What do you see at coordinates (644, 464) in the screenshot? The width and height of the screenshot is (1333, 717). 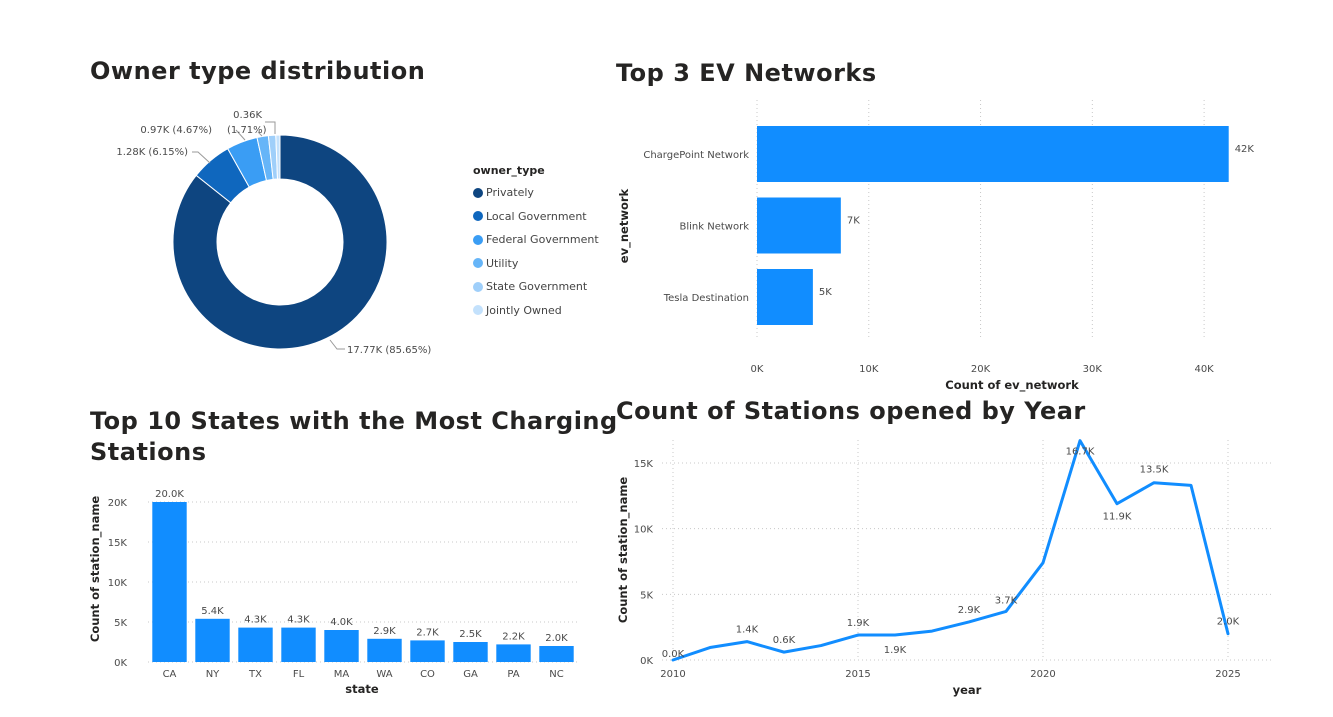 I see `years-ytick-label: 15K` at bounding box center [644, 464].